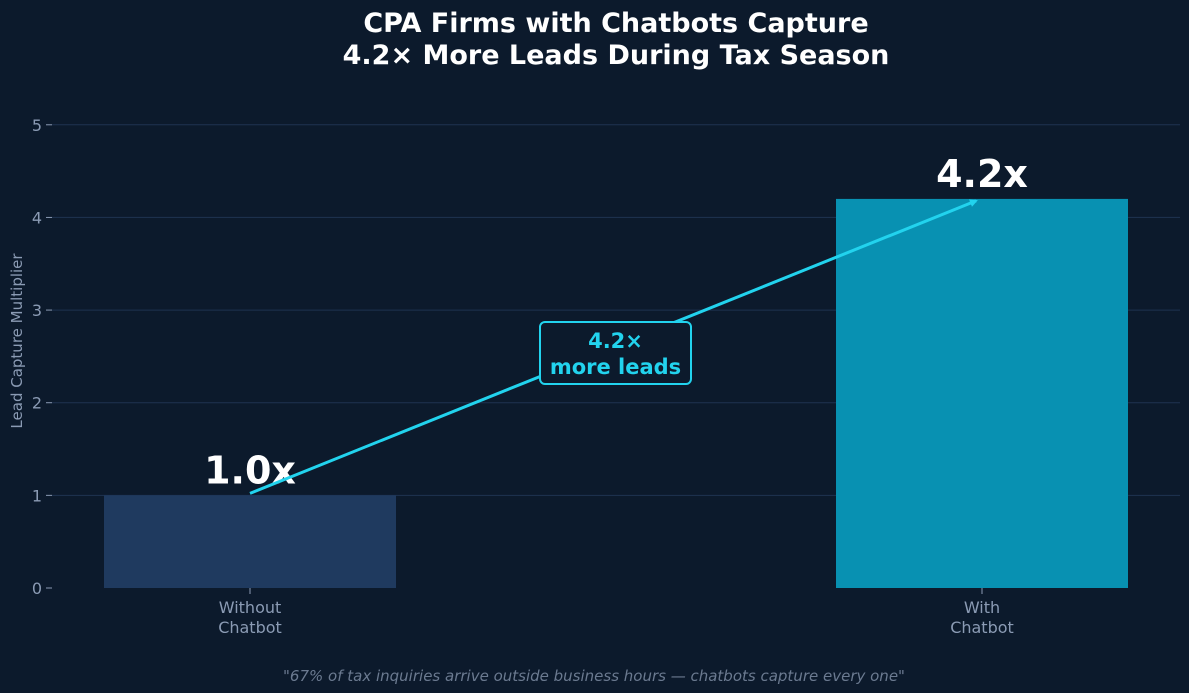 The height and width of the screenshot is (693, 1189). Describe the element at coordinates (37, 310) in the screenshot. I see `y-tick-label-3: 3` at that location.